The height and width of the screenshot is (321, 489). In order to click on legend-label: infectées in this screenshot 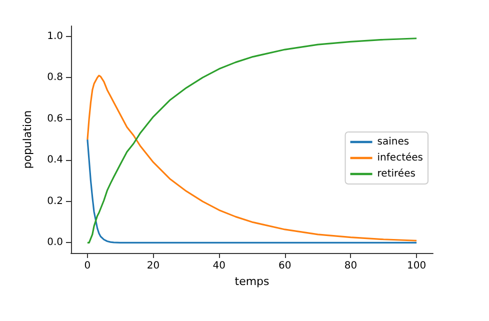, I will do `click(400, 158)`.